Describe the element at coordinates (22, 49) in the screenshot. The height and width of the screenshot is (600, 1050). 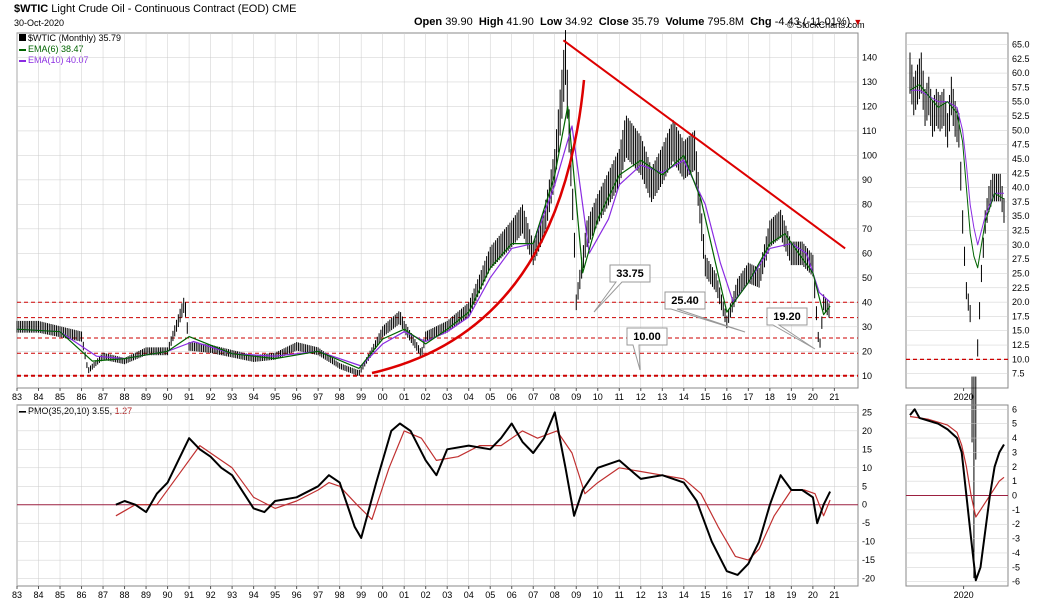
I see `legend-ema6-swatch` at that location.